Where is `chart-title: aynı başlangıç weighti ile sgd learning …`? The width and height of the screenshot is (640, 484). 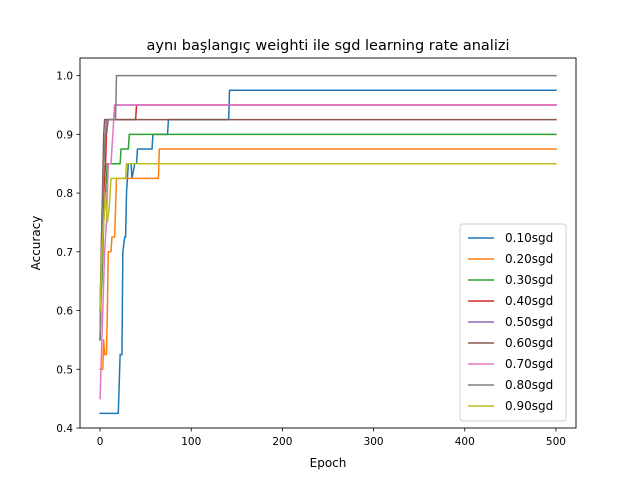
chart-title: aynı başlangıç weighti ile sgd learning … is located at coordinates (327, 46).